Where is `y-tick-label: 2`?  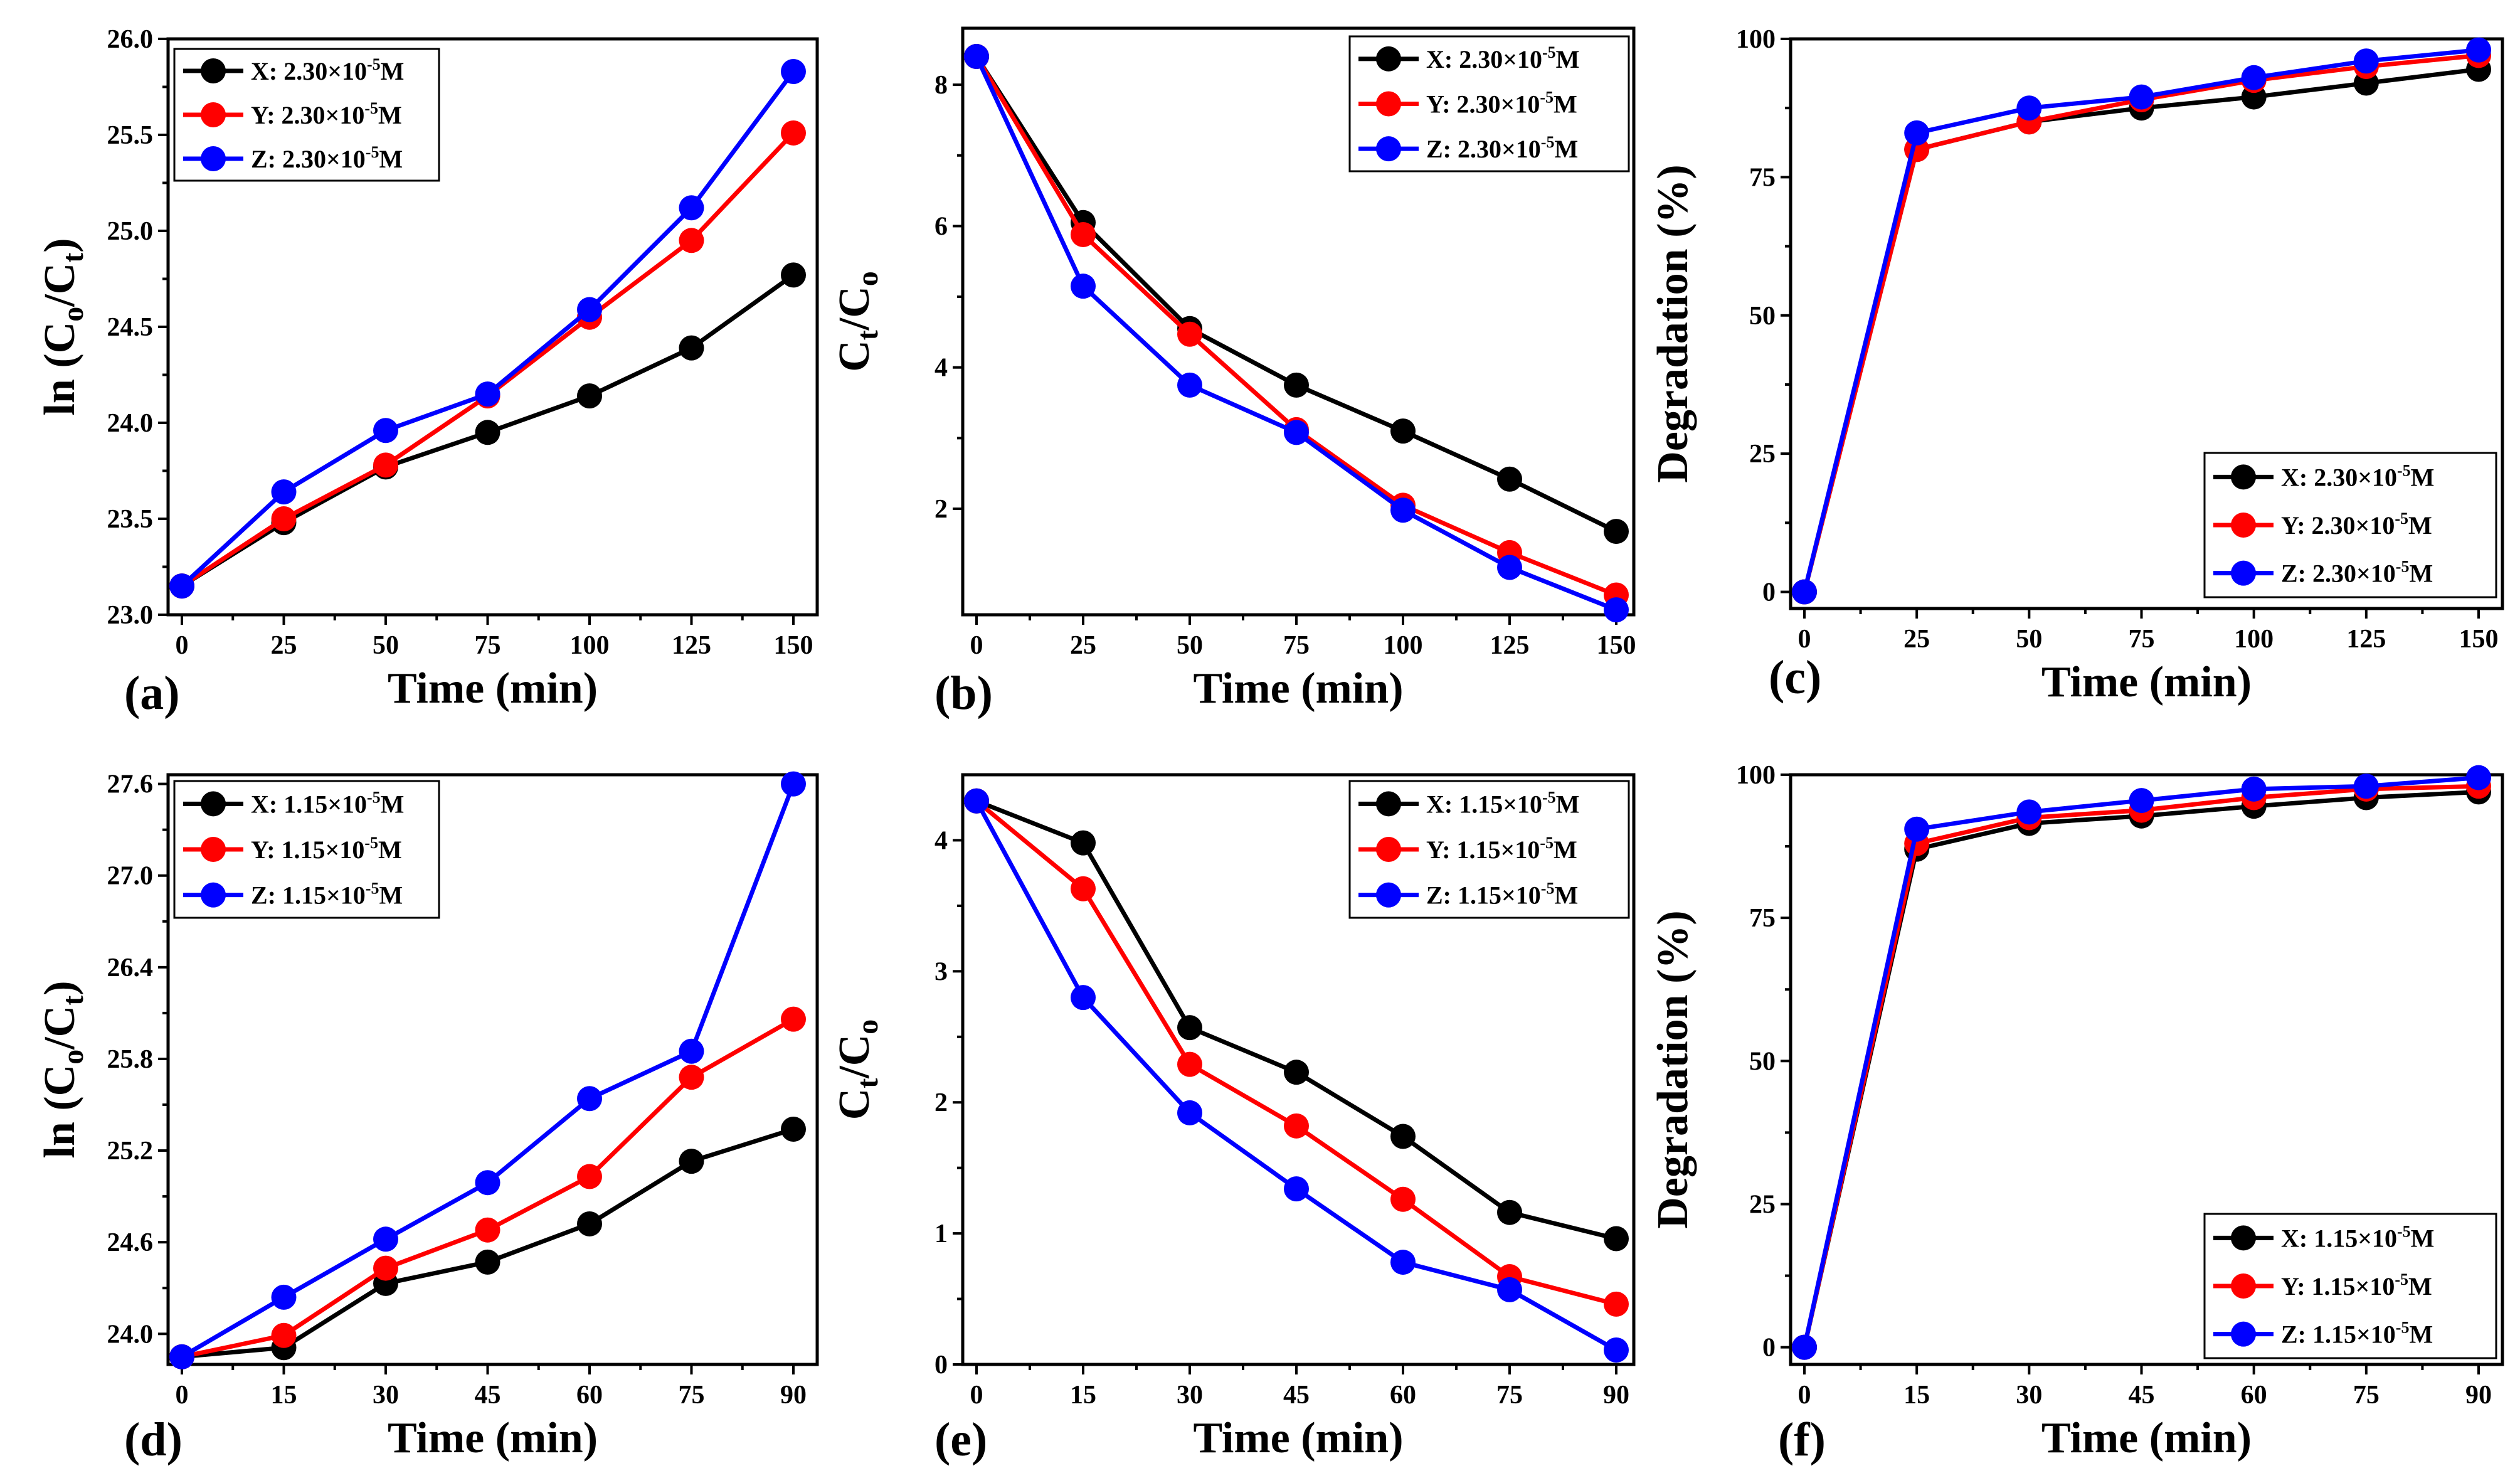
y-tick-label: 2 is located at coordinates (941, 509).